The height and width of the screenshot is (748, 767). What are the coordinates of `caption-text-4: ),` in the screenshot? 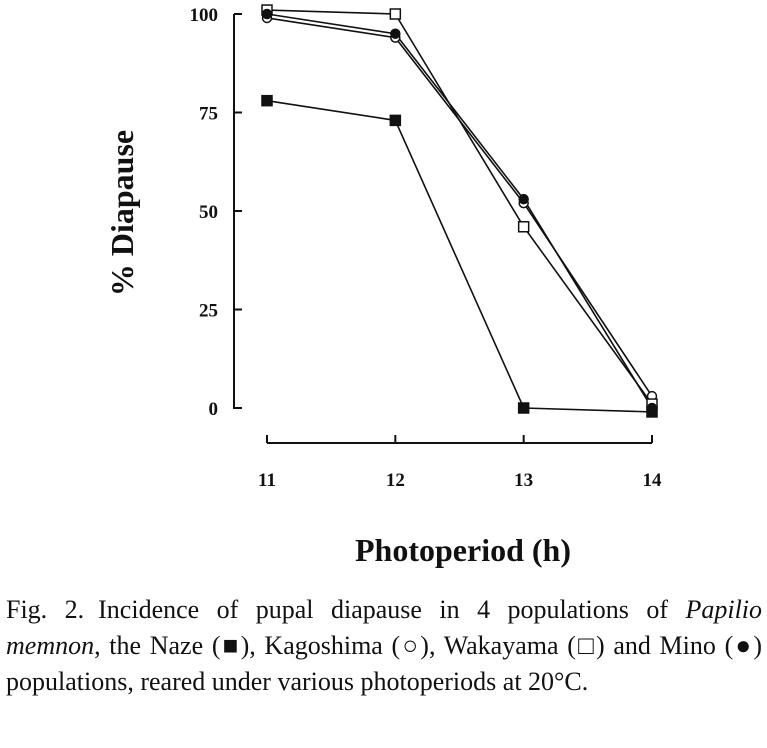 It's located at (428, 645).